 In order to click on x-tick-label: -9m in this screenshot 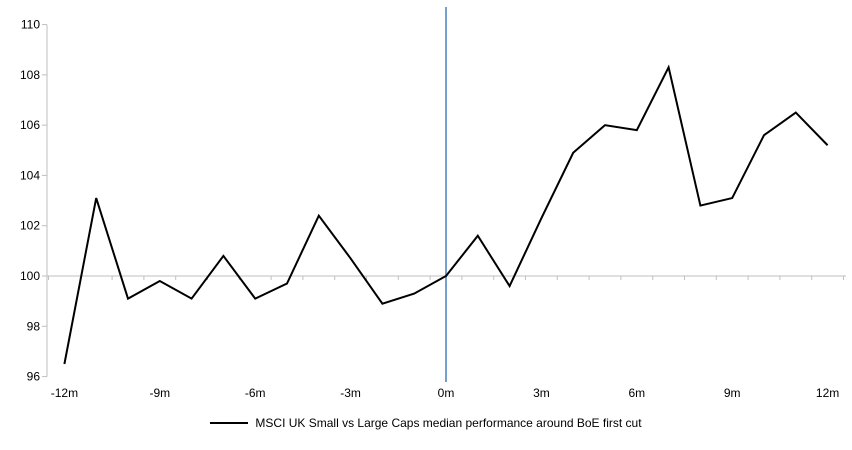, I will do `click(159, 393)`.